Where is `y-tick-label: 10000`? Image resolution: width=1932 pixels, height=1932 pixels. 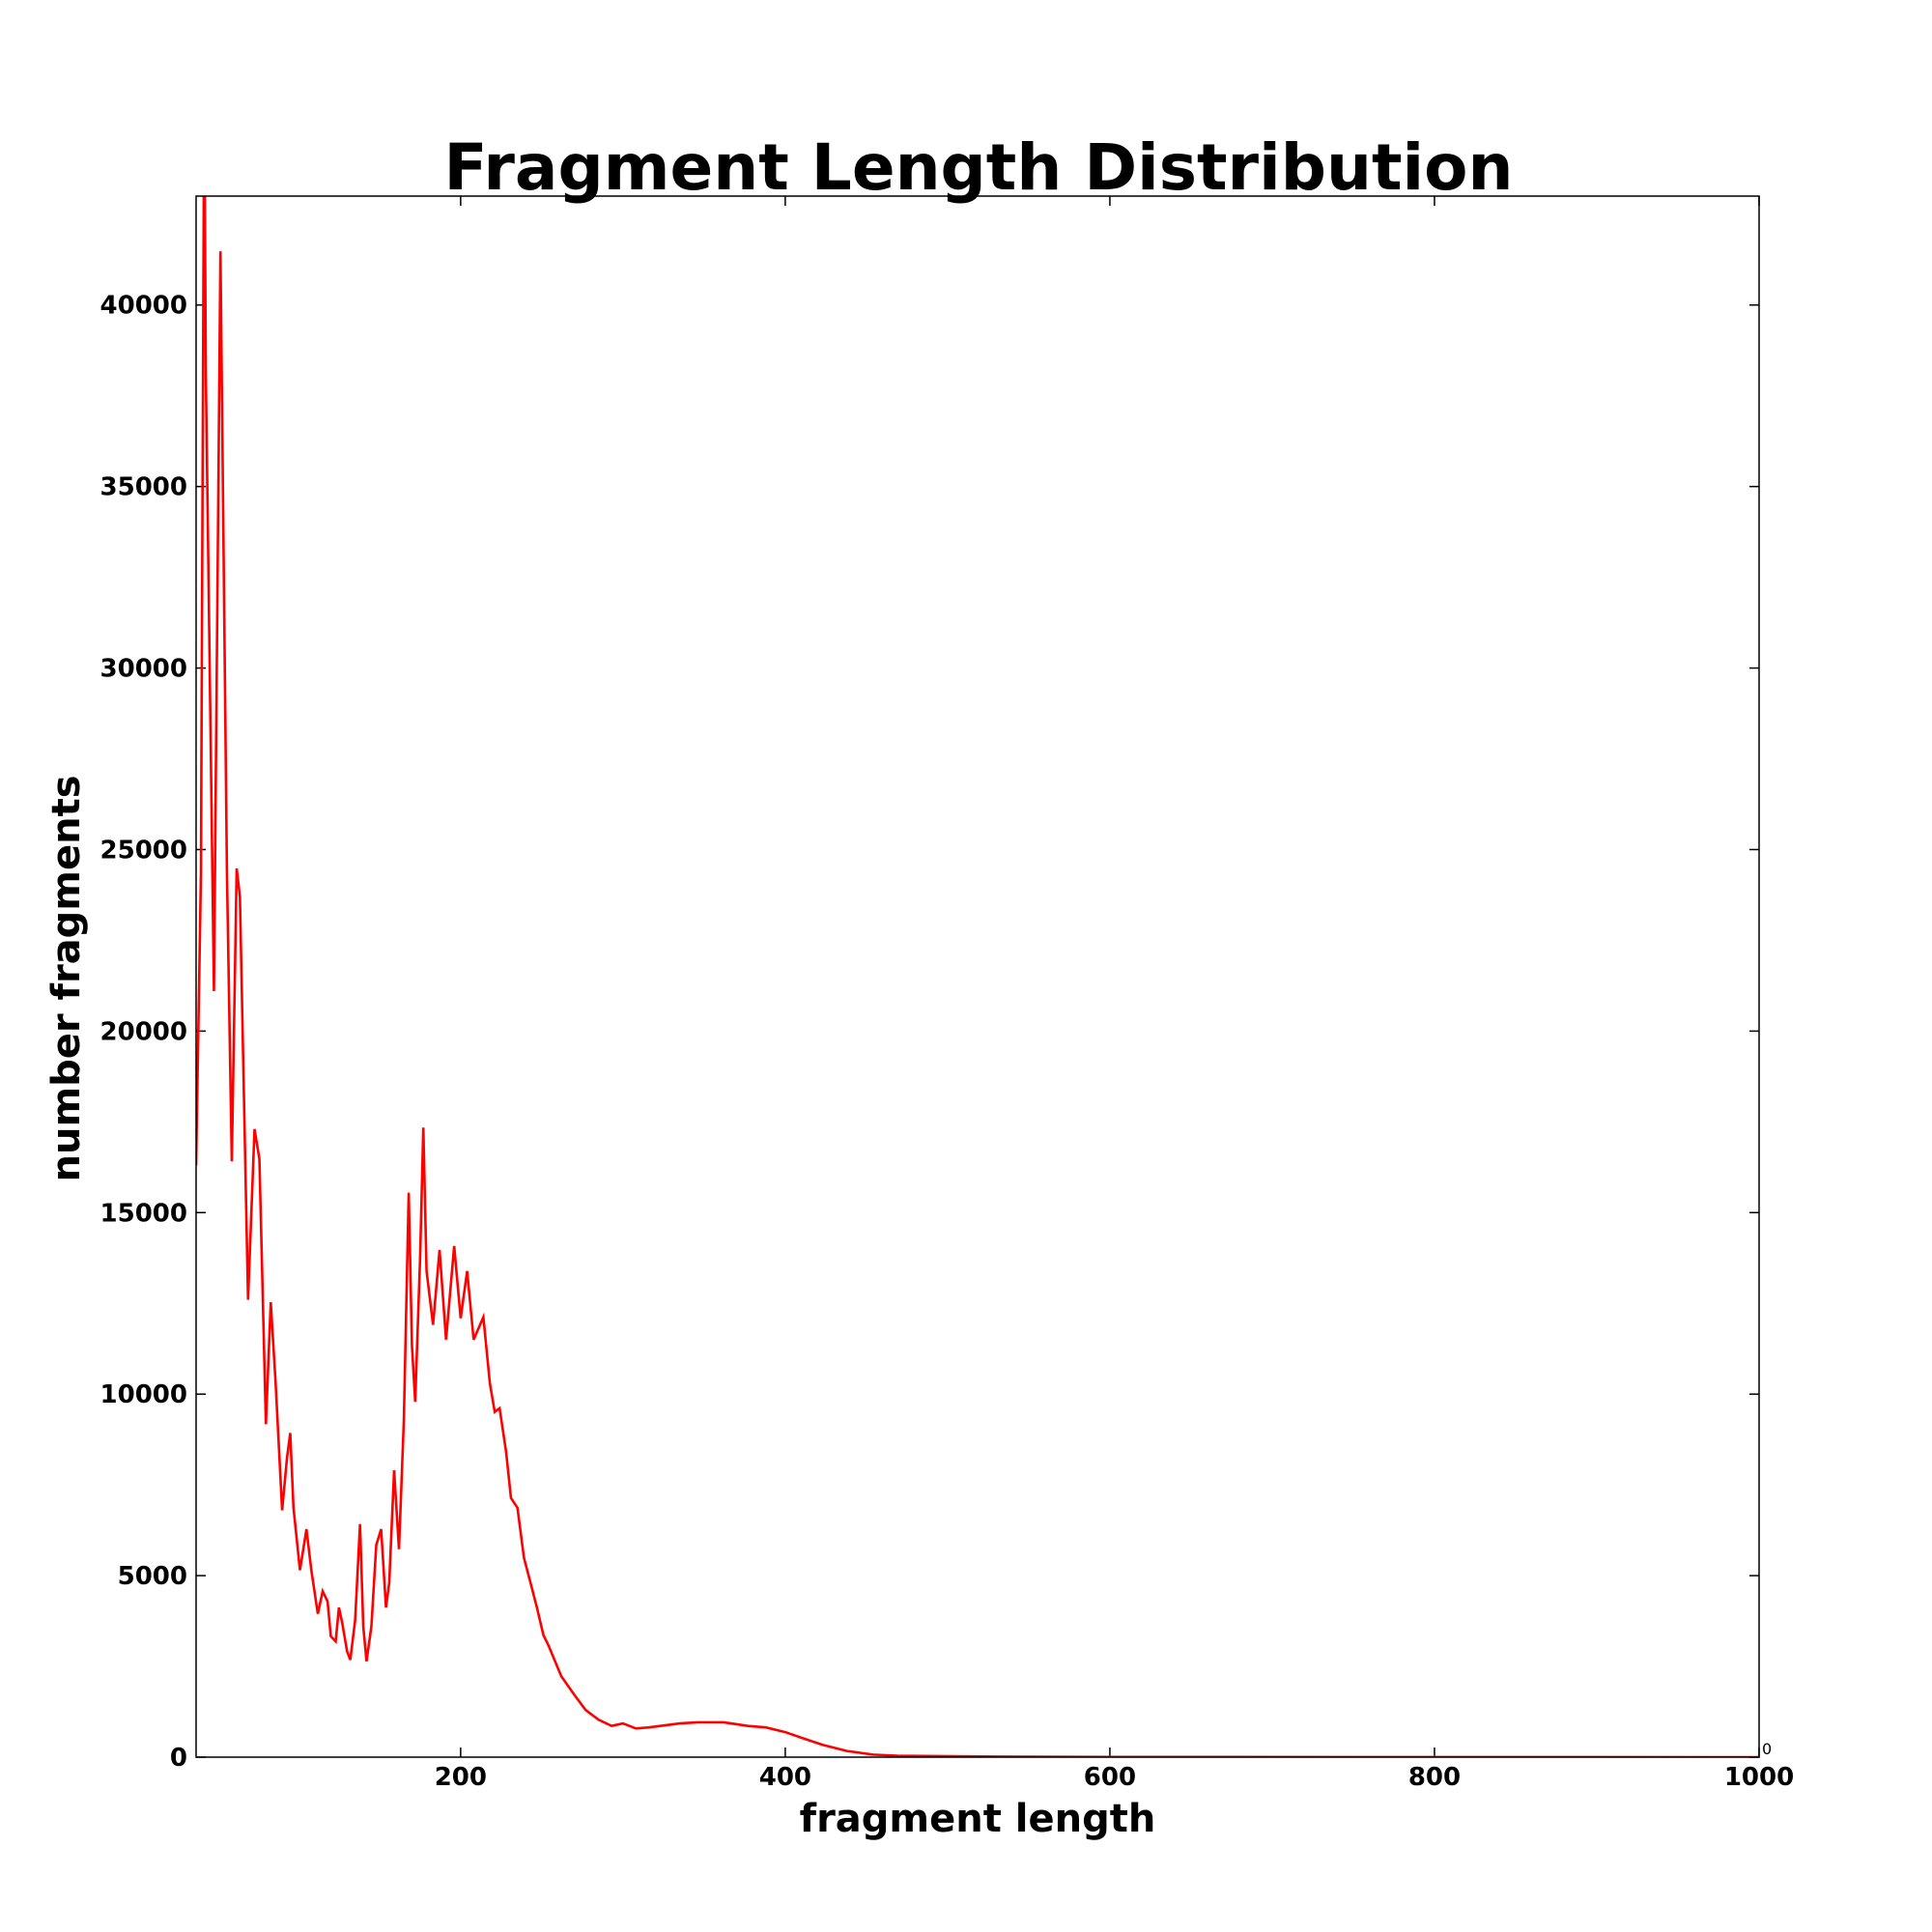 y-tick-label: 10000 is located at coordinates (143, 1394).